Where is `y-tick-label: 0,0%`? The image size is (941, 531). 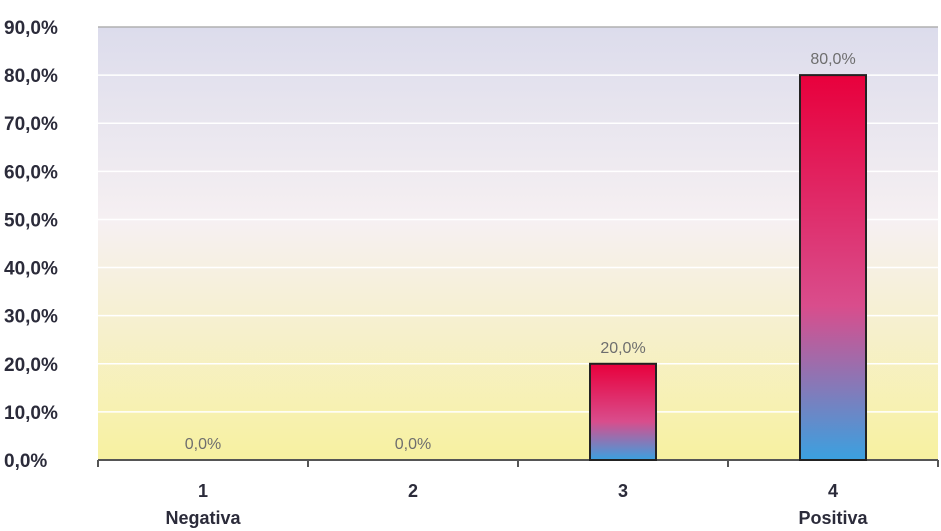
y-tick-label: 0,0% is located at coordinates (25, 461).